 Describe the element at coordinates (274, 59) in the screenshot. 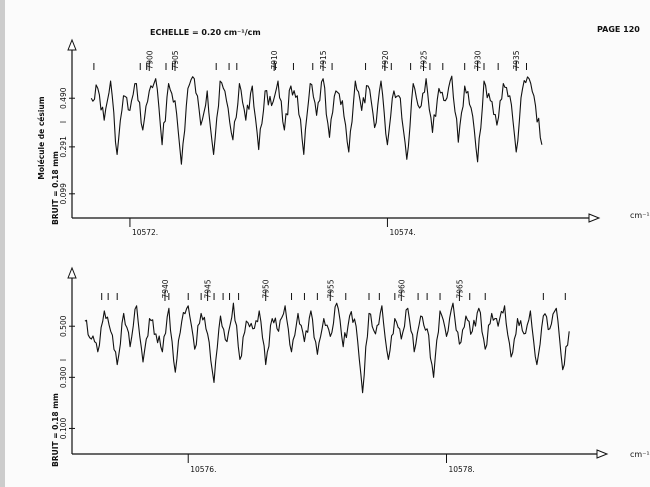

I see `line-id-label: 7910` at that location.